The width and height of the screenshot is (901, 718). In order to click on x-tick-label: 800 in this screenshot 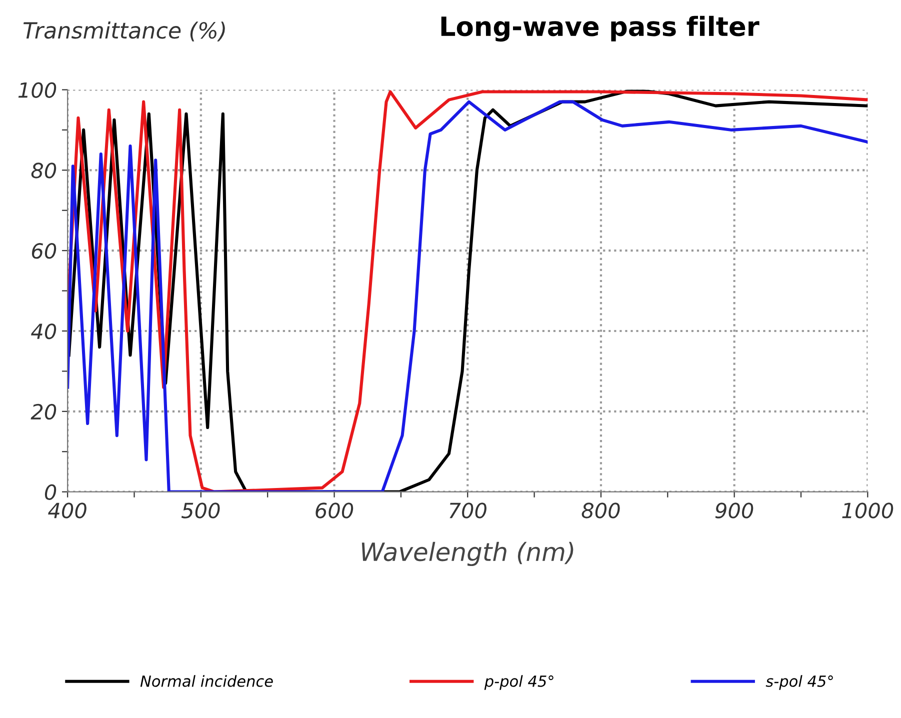, I will do `click(601, 510)`.